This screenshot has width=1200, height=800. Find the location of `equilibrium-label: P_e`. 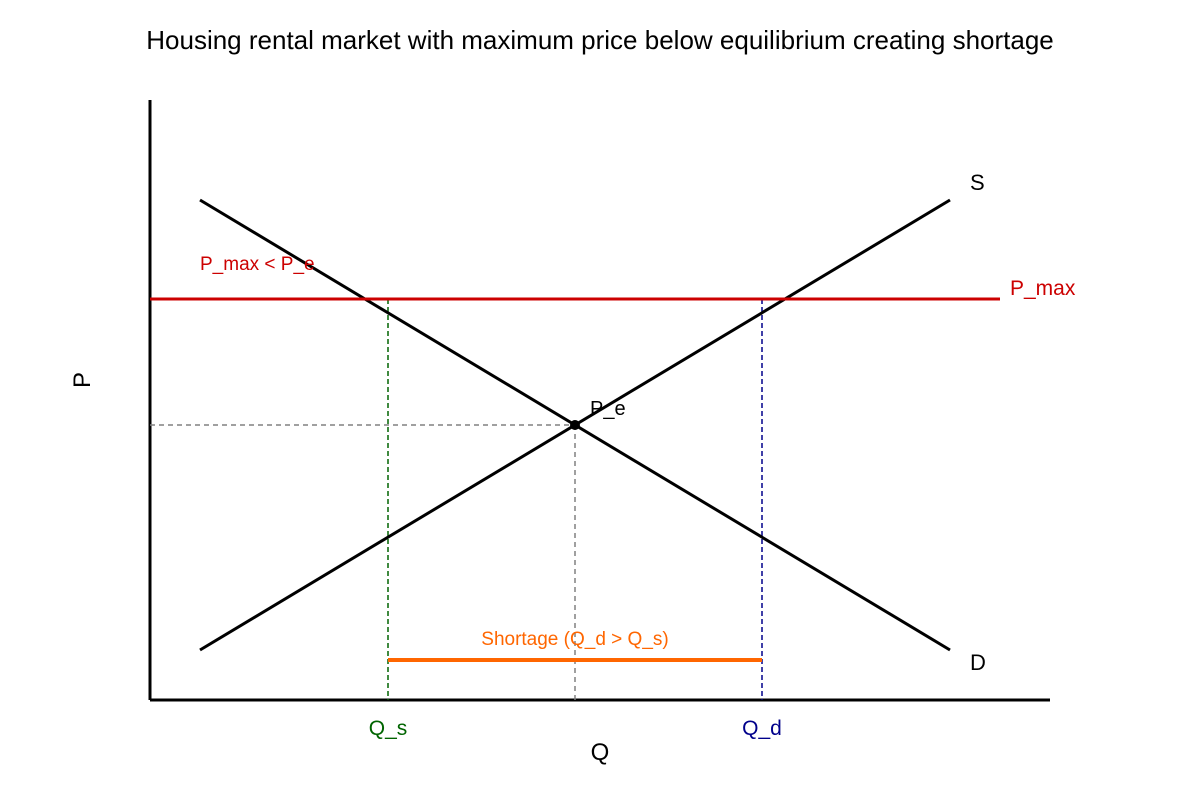

equilibrium-label: P_e is located at coordinates (608, 409).